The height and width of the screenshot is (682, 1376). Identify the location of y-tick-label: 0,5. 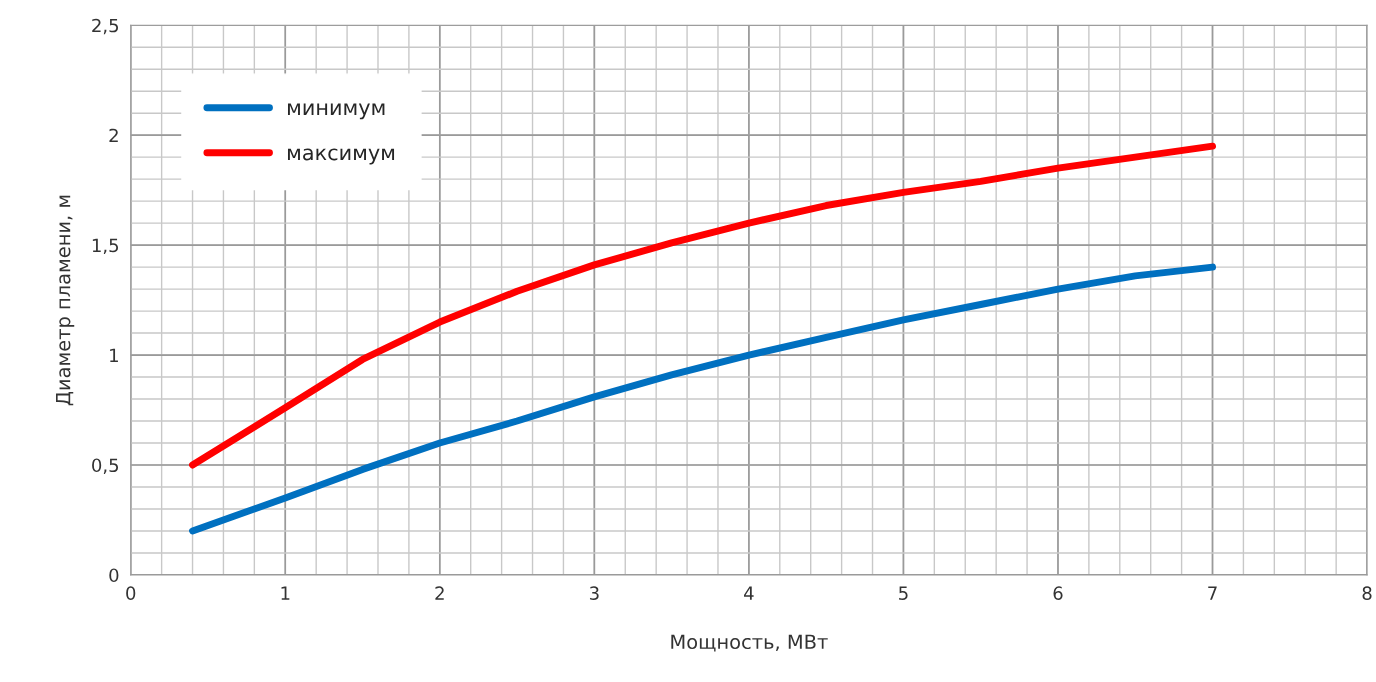
(105, 466).